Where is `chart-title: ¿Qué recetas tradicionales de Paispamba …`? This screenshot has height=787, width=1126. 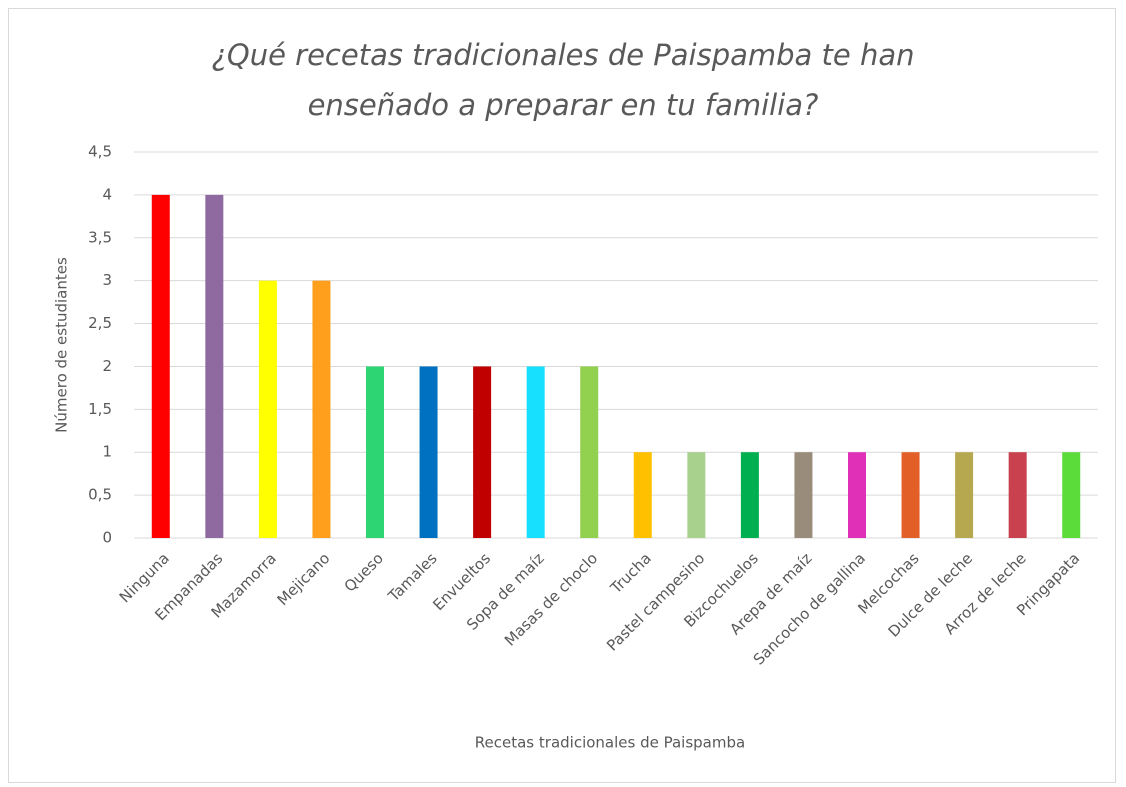 chart-title: ¿Qué recetas tradicionales de Paispamba … is located at coordinates (563, 80).